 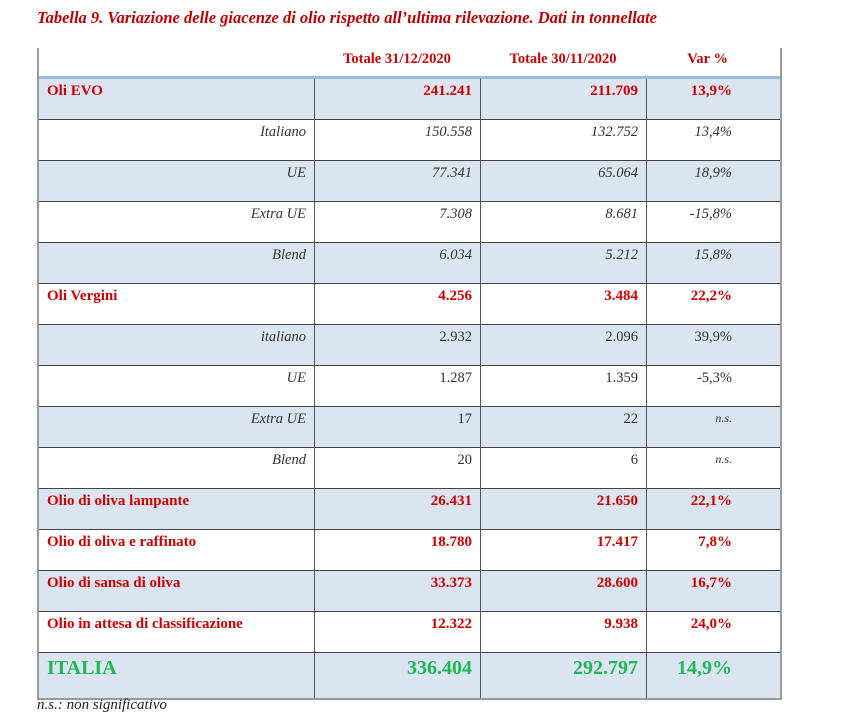 I want to click on row-label: Olio in attesa di classificazione, so click(x=145, y=624).